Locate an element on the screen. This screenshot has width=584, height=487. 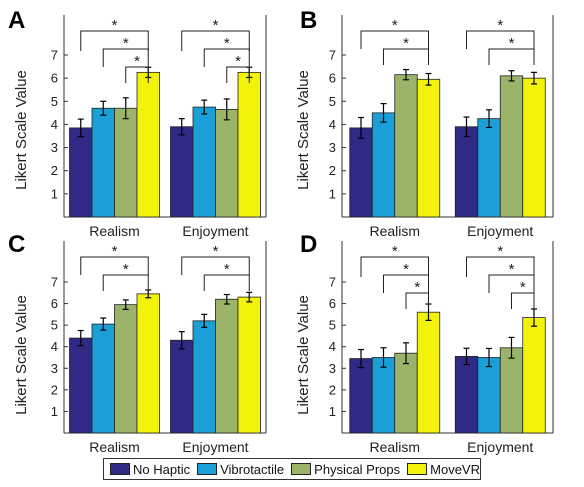
legend-label-vibrotactile: Vibrotactile is located at coordinates (252, 469).